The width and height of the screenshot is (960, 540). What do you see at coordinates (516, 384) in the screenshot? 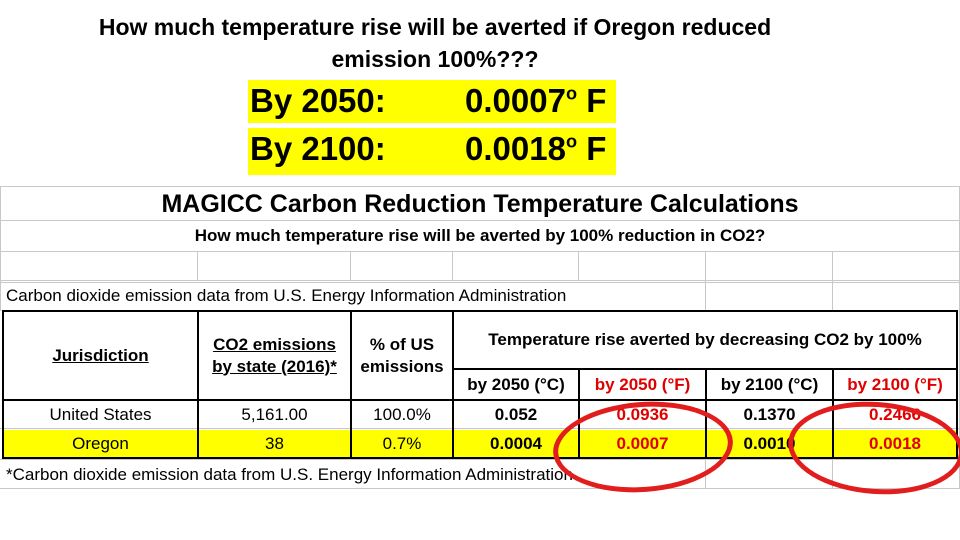
I see `subheader-2050-c: by 2050 (°C)` at bounding box center [516, 384].